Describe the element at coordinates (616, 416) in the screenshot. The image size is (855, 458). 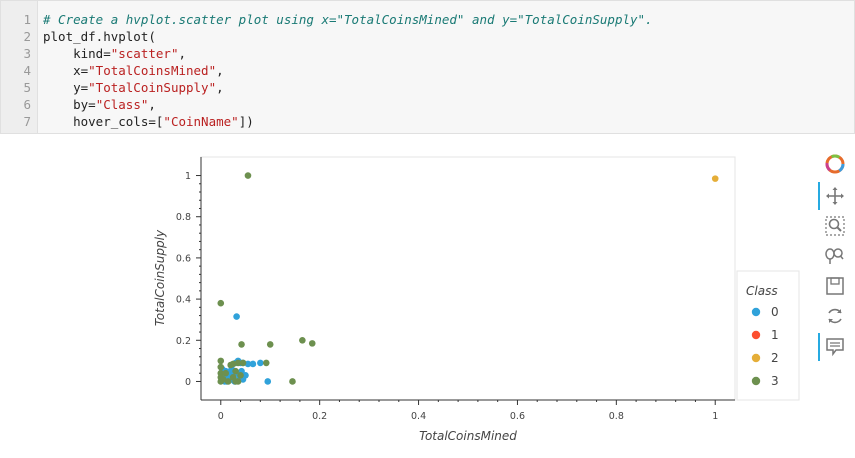
I see `x-tick-label: 0.8` at that location.